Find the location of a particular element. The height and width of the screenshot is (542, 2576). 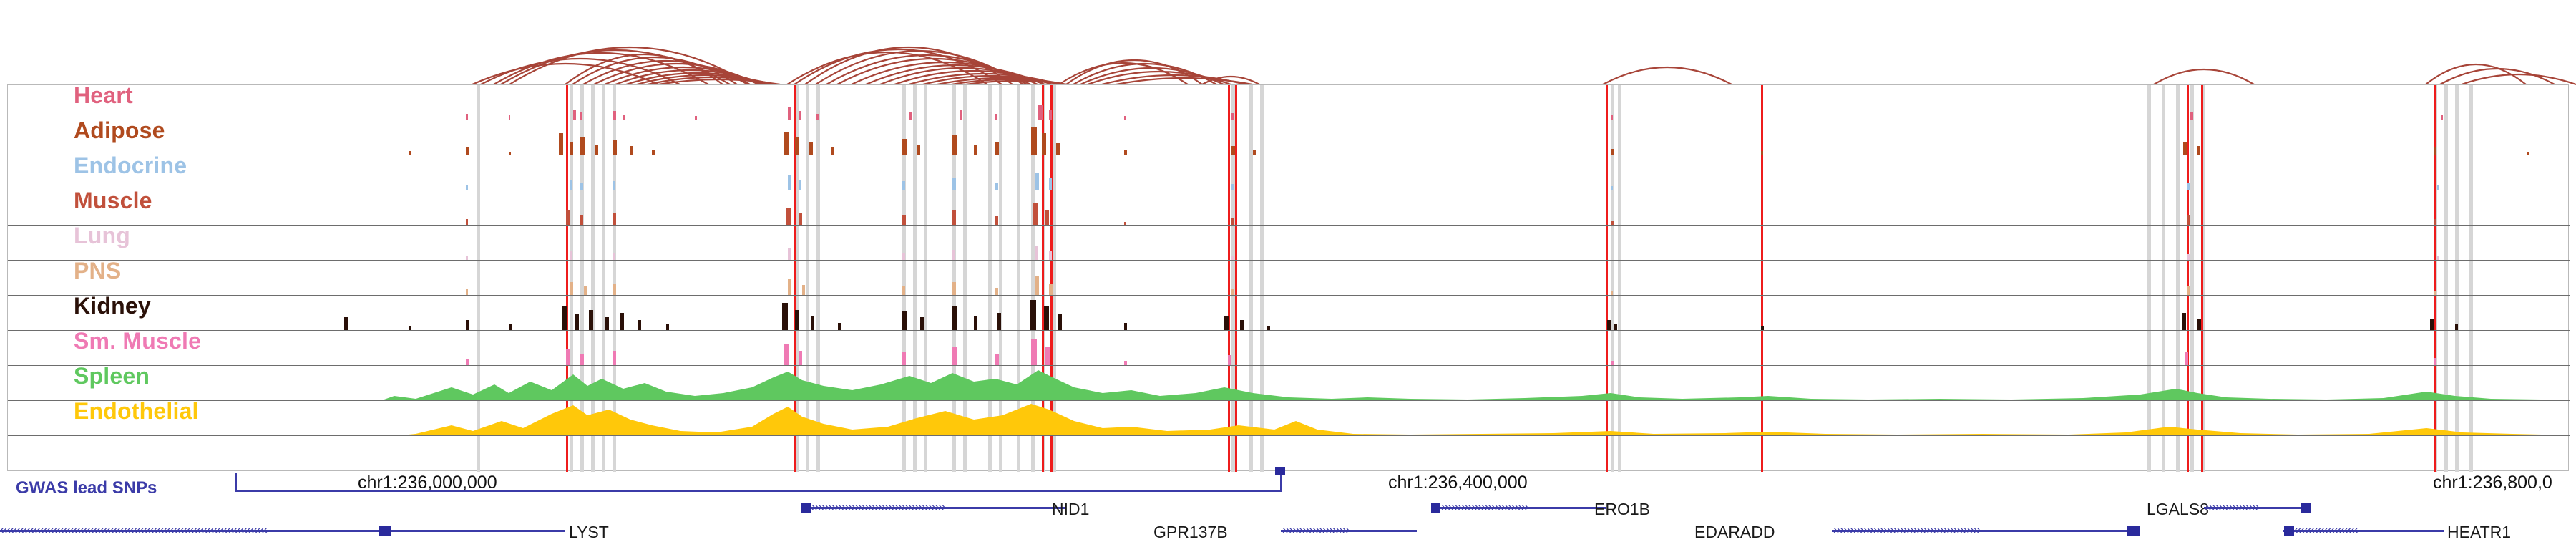

track-pns: PNS is located at coordinates (1289, 277).